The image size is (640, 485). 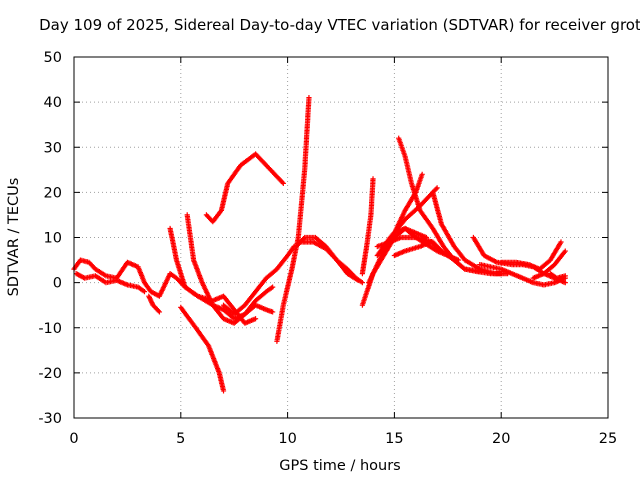 I want to click on x-tick-label: 15, so click(x=394, y=439).